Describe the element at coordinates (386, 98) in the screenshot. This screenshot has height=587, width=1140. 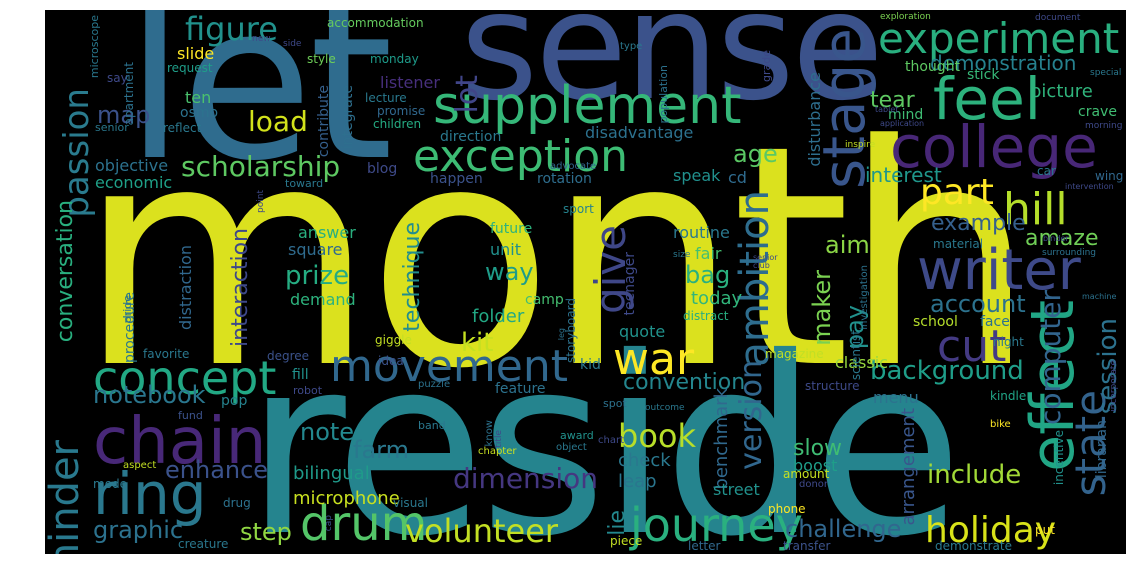
I see `word-lecture: lecture` at that location.